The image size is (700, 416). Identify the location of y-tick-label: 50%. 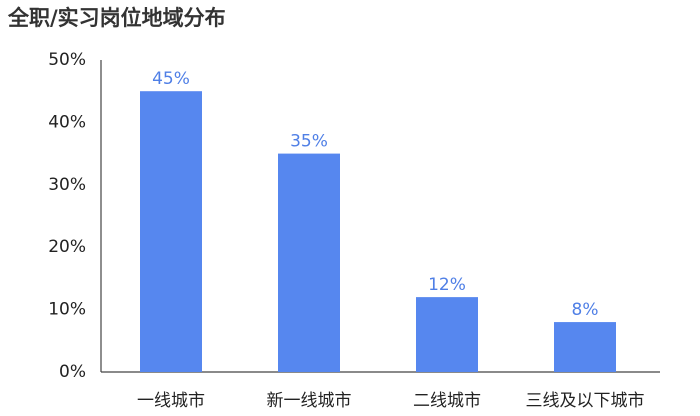
(67, 60).